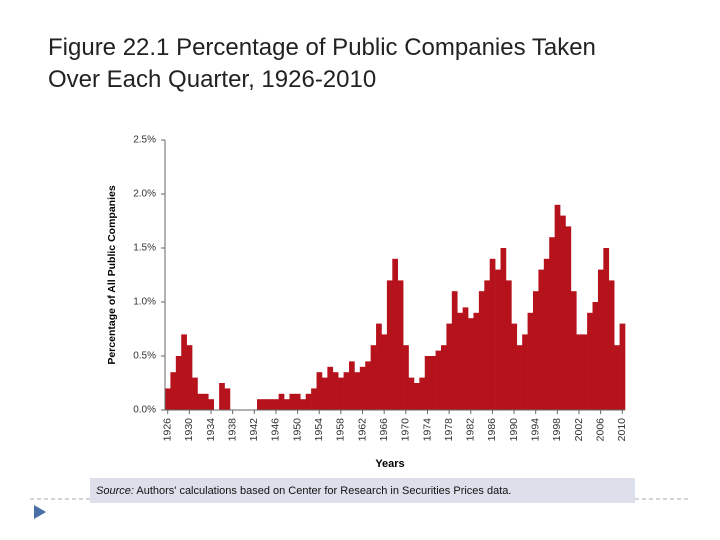 The width and height of the screenshot is (720, 540). I want to click on x-tick-label: 1962, so click(362, 430).